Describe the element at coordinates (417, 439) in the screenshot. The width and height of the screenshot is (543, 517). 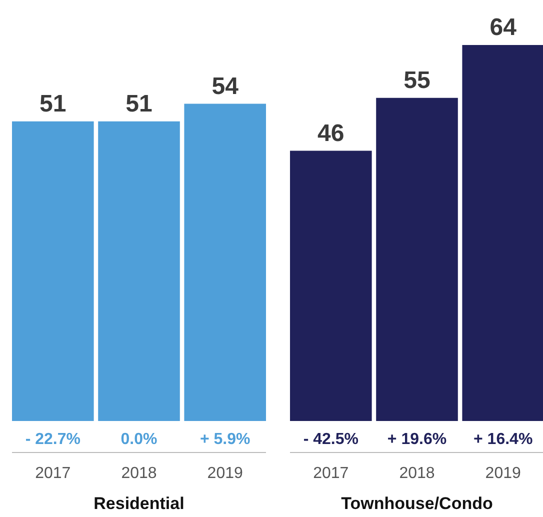
I see `text: + 19.6%` at that location.